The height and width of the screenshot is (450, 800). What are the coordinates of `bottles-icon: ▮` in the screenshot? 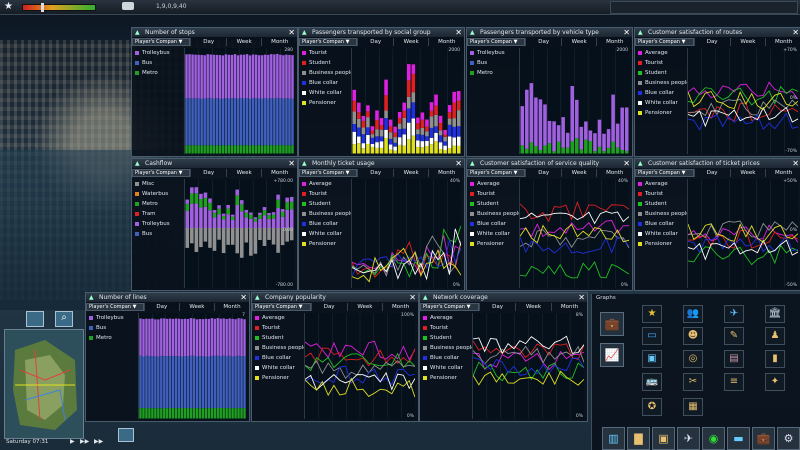 It's located at (775, 359).